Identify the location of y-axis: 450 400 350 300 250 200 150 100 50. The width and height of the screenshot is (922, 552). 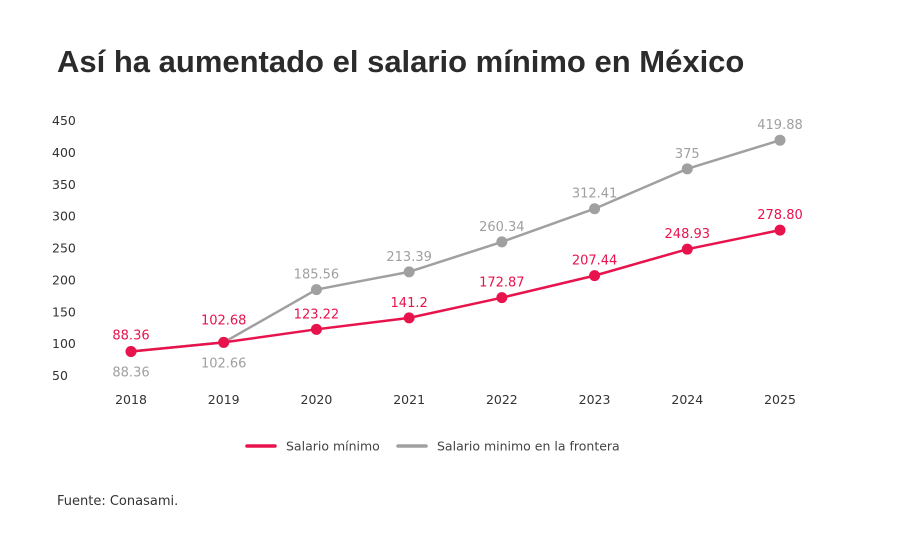
(64, 248).